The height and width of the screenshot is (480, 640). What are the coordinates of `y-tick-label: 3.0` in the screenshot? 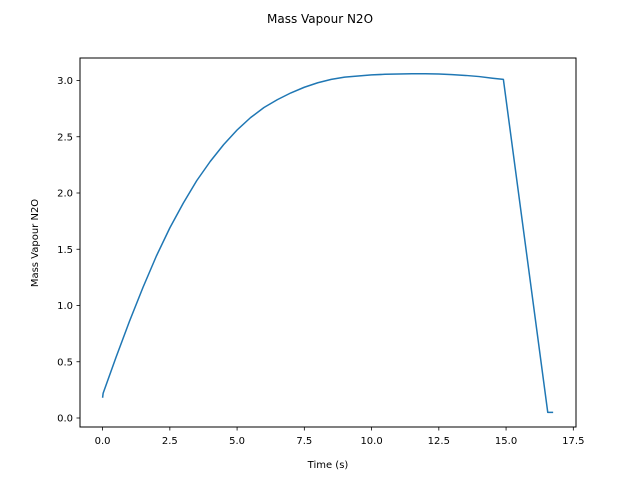 It's located at (65, 81).